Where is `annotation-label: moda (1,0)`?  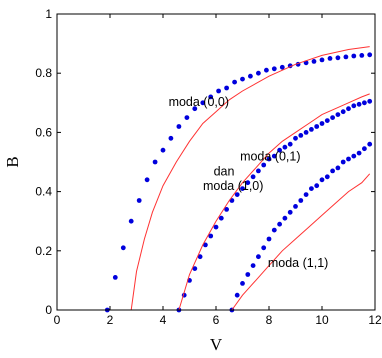 annotation-label: moda (1,0) is located at coordinates (233, 186).